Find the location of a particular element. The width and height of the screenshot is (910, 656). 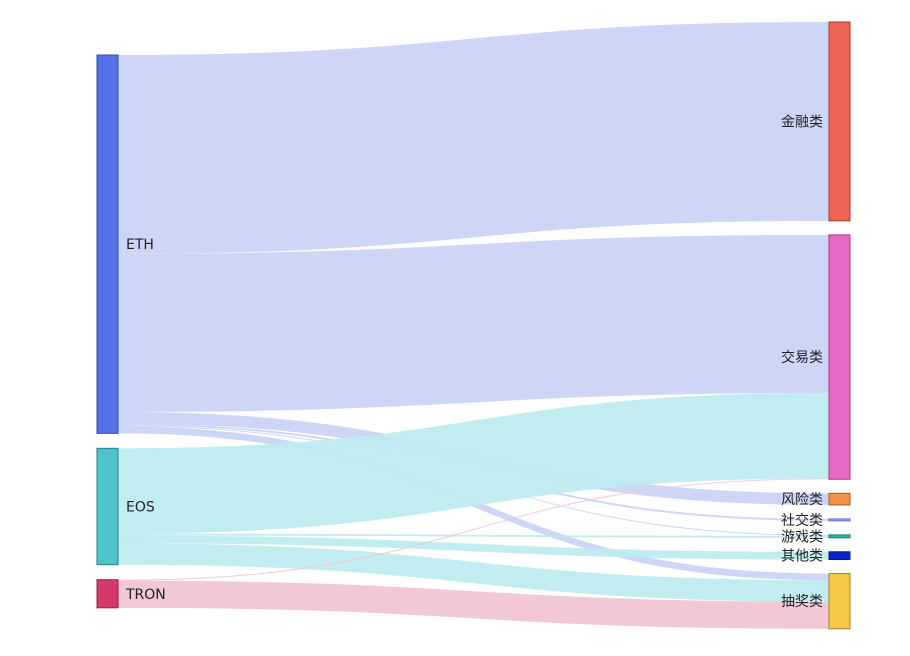

link-eos-other is located at coordinates (473, 547).